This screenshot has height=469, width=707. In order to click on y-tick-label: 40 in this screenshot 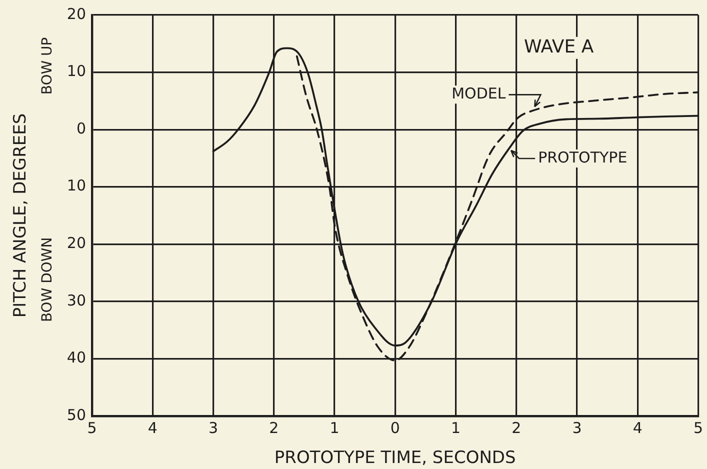, I will do `click(76, 357)`.